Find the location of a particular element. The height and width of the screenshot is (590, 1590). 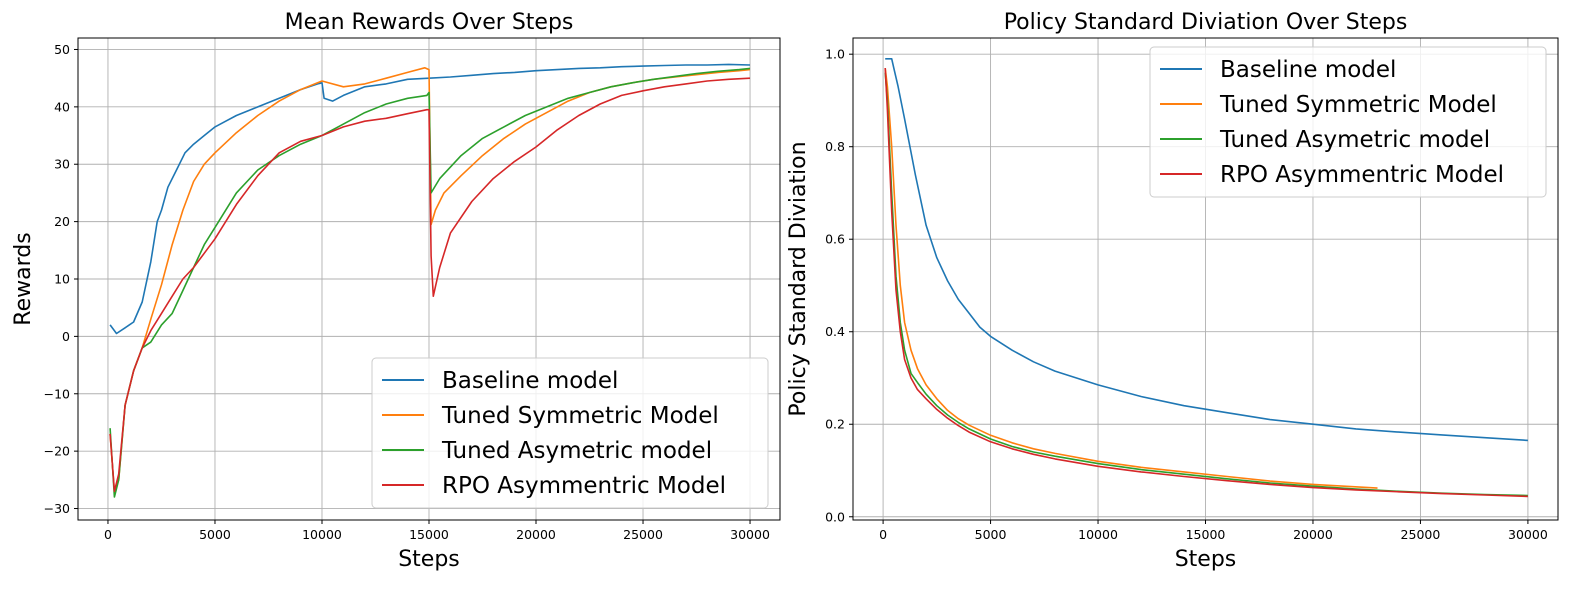

rewards-x-tick-label: 10000 is located at coordinates (322, 534).